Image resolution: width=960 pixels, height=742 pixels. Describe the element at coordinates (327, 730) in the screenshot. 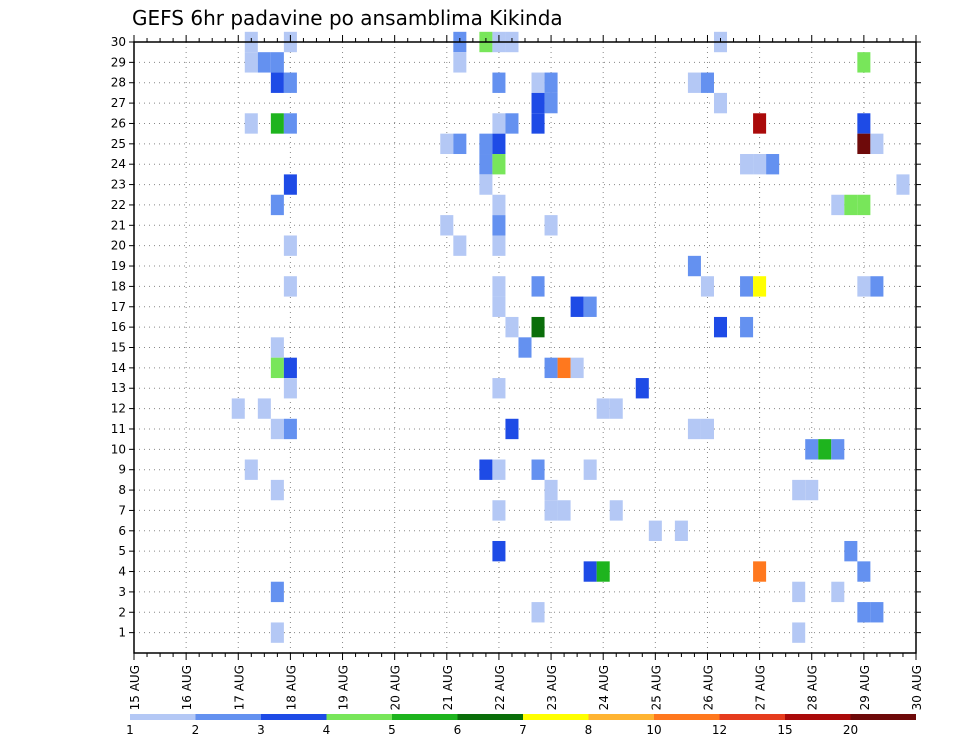

I see `colorbar-label: 4` at that location.